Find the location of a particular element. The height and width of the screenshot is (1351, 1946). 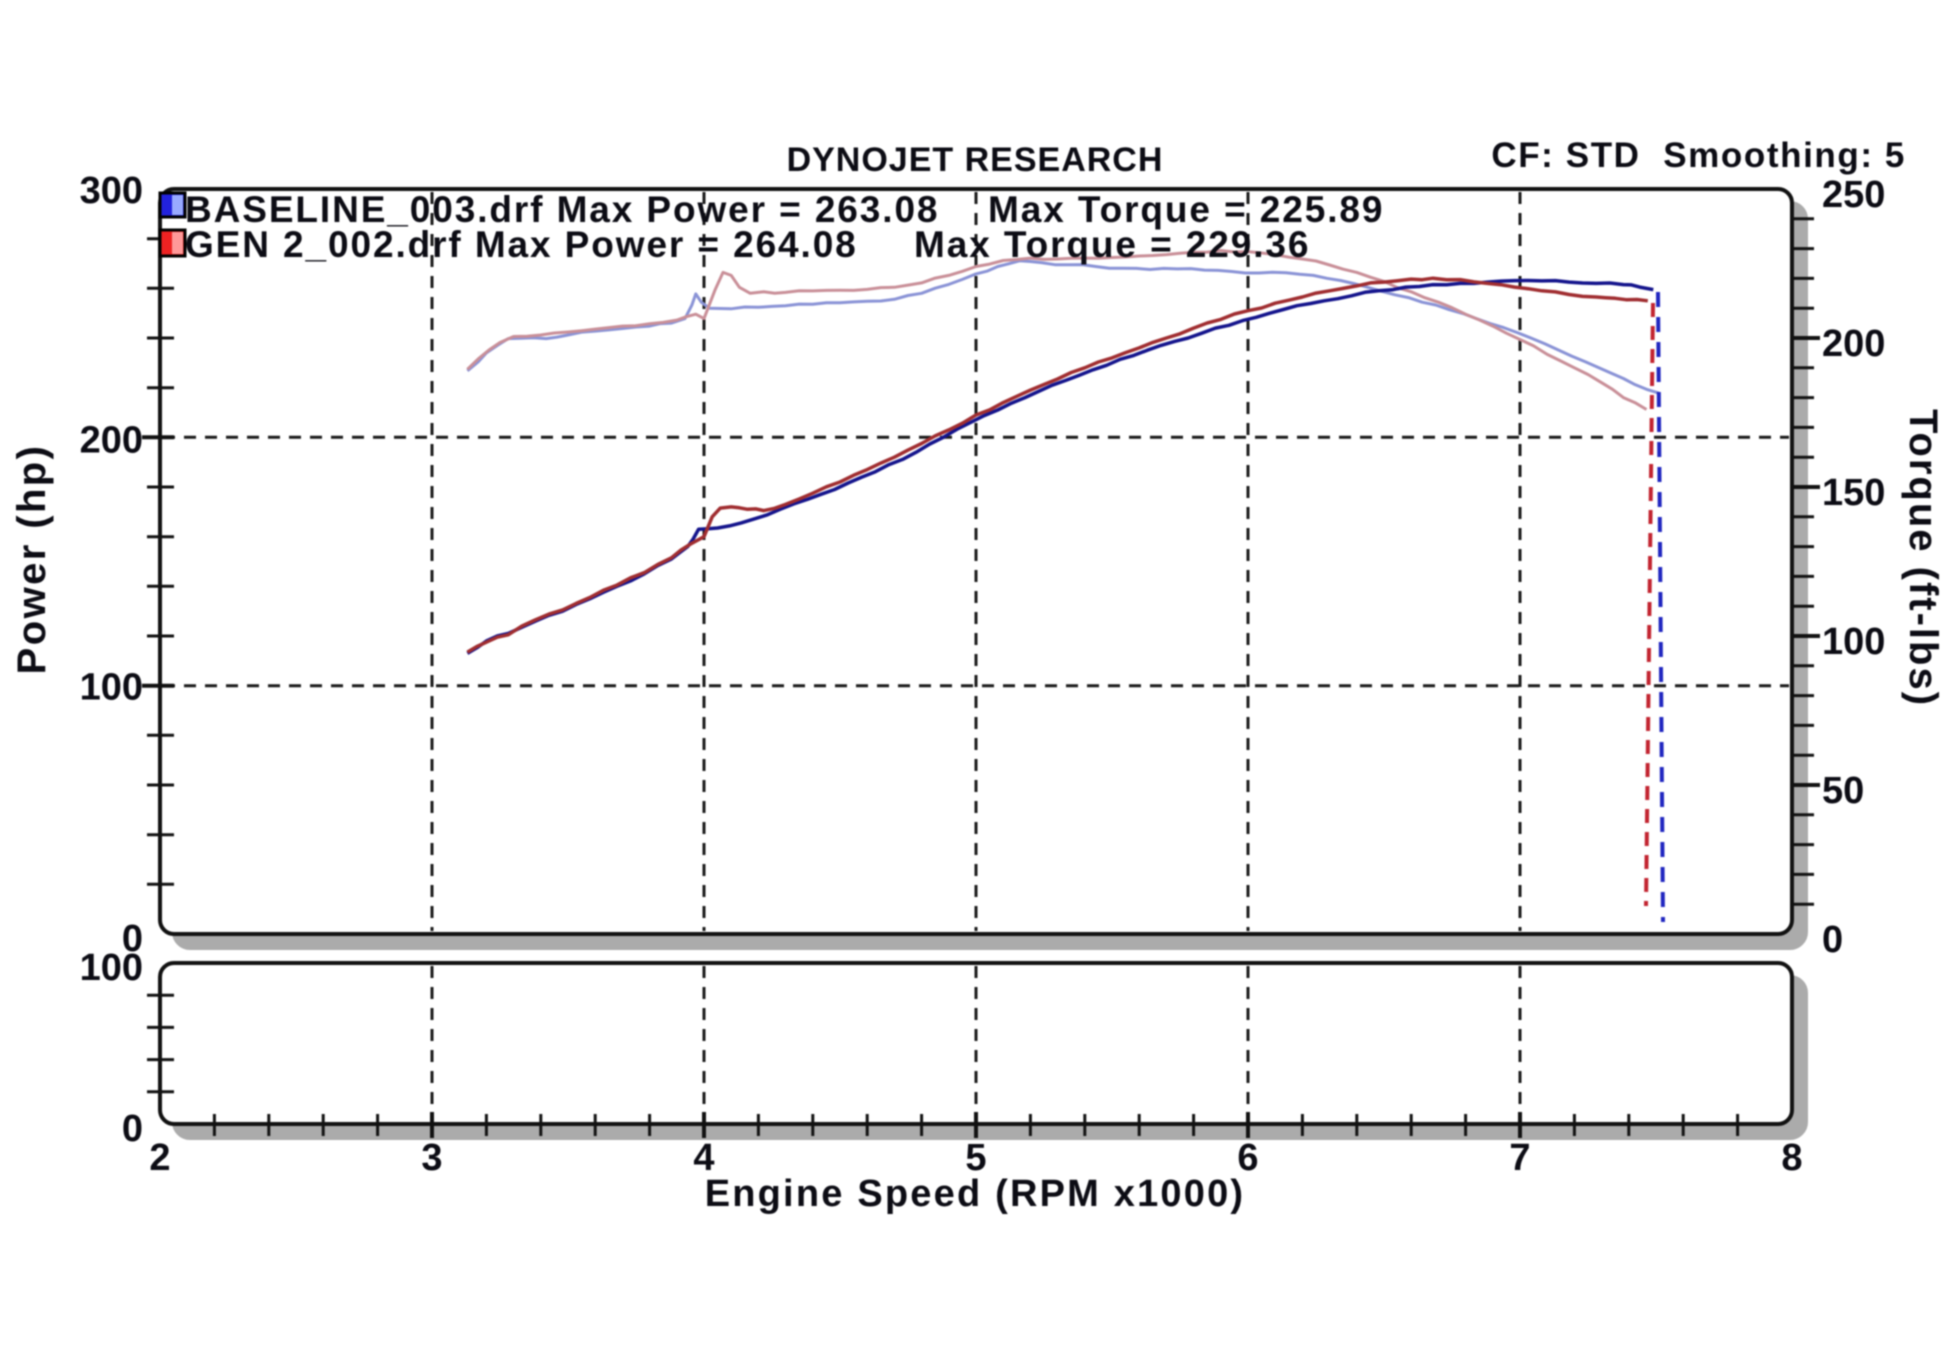

svg-text: 250 is located at coordinates (1853, 195).